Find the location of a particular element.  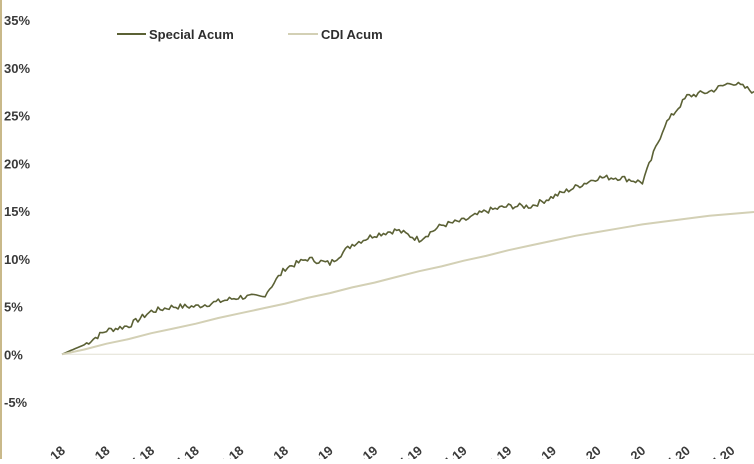

y-tick-label: 30% is located at coordinates (17, 68).